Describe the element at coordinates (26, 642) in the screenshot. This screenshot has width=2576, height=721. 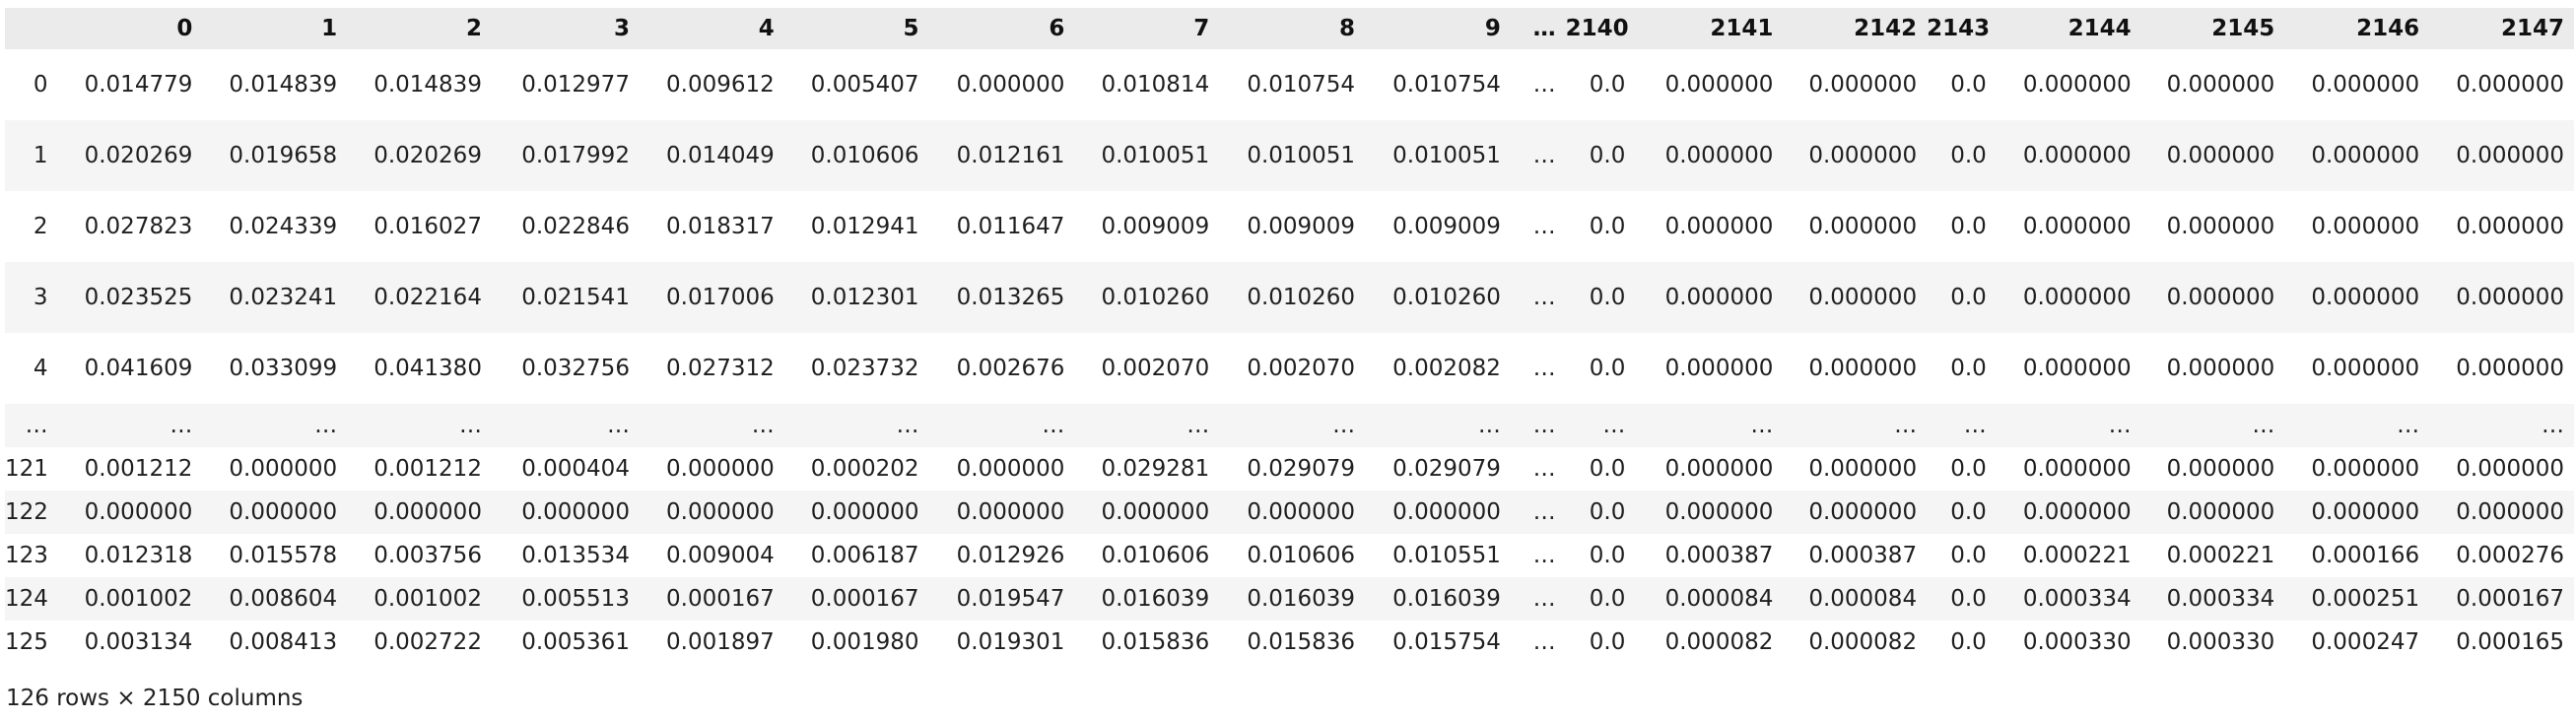
I see `row-index: 125` at that location.